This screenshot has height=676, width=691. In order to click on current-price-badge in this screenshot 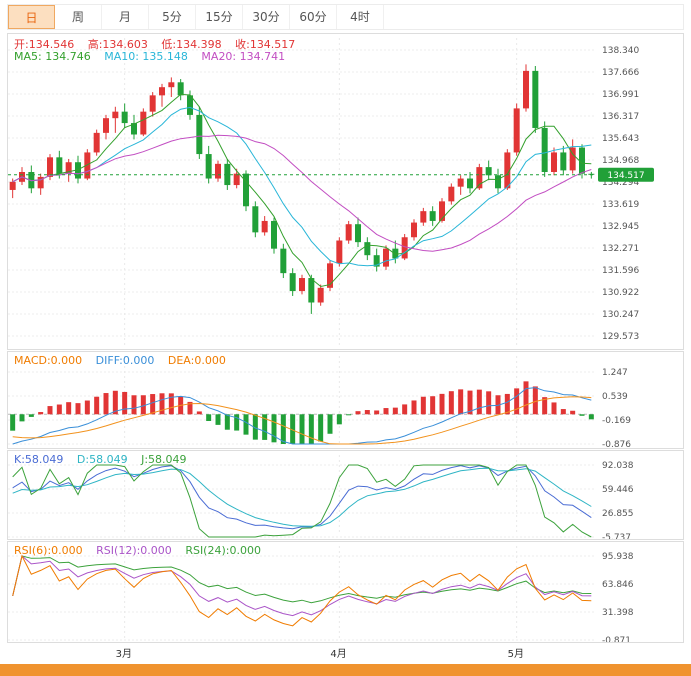, I will do `click(626, 174)`.